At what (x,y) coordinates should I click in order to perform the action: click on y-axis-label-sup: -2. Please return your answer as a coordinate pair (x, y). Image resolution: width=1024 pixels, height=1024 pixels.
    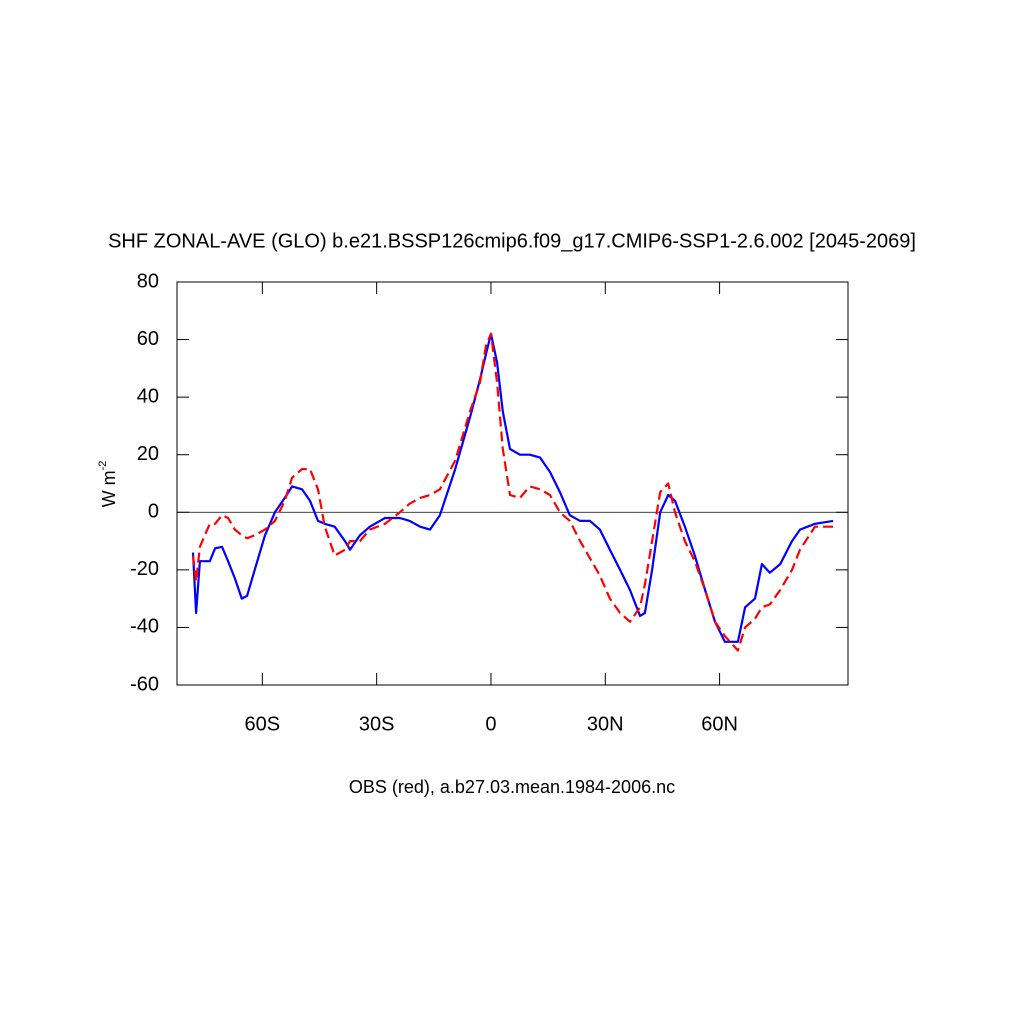
    Looking at the image, I should click on (103, 466).